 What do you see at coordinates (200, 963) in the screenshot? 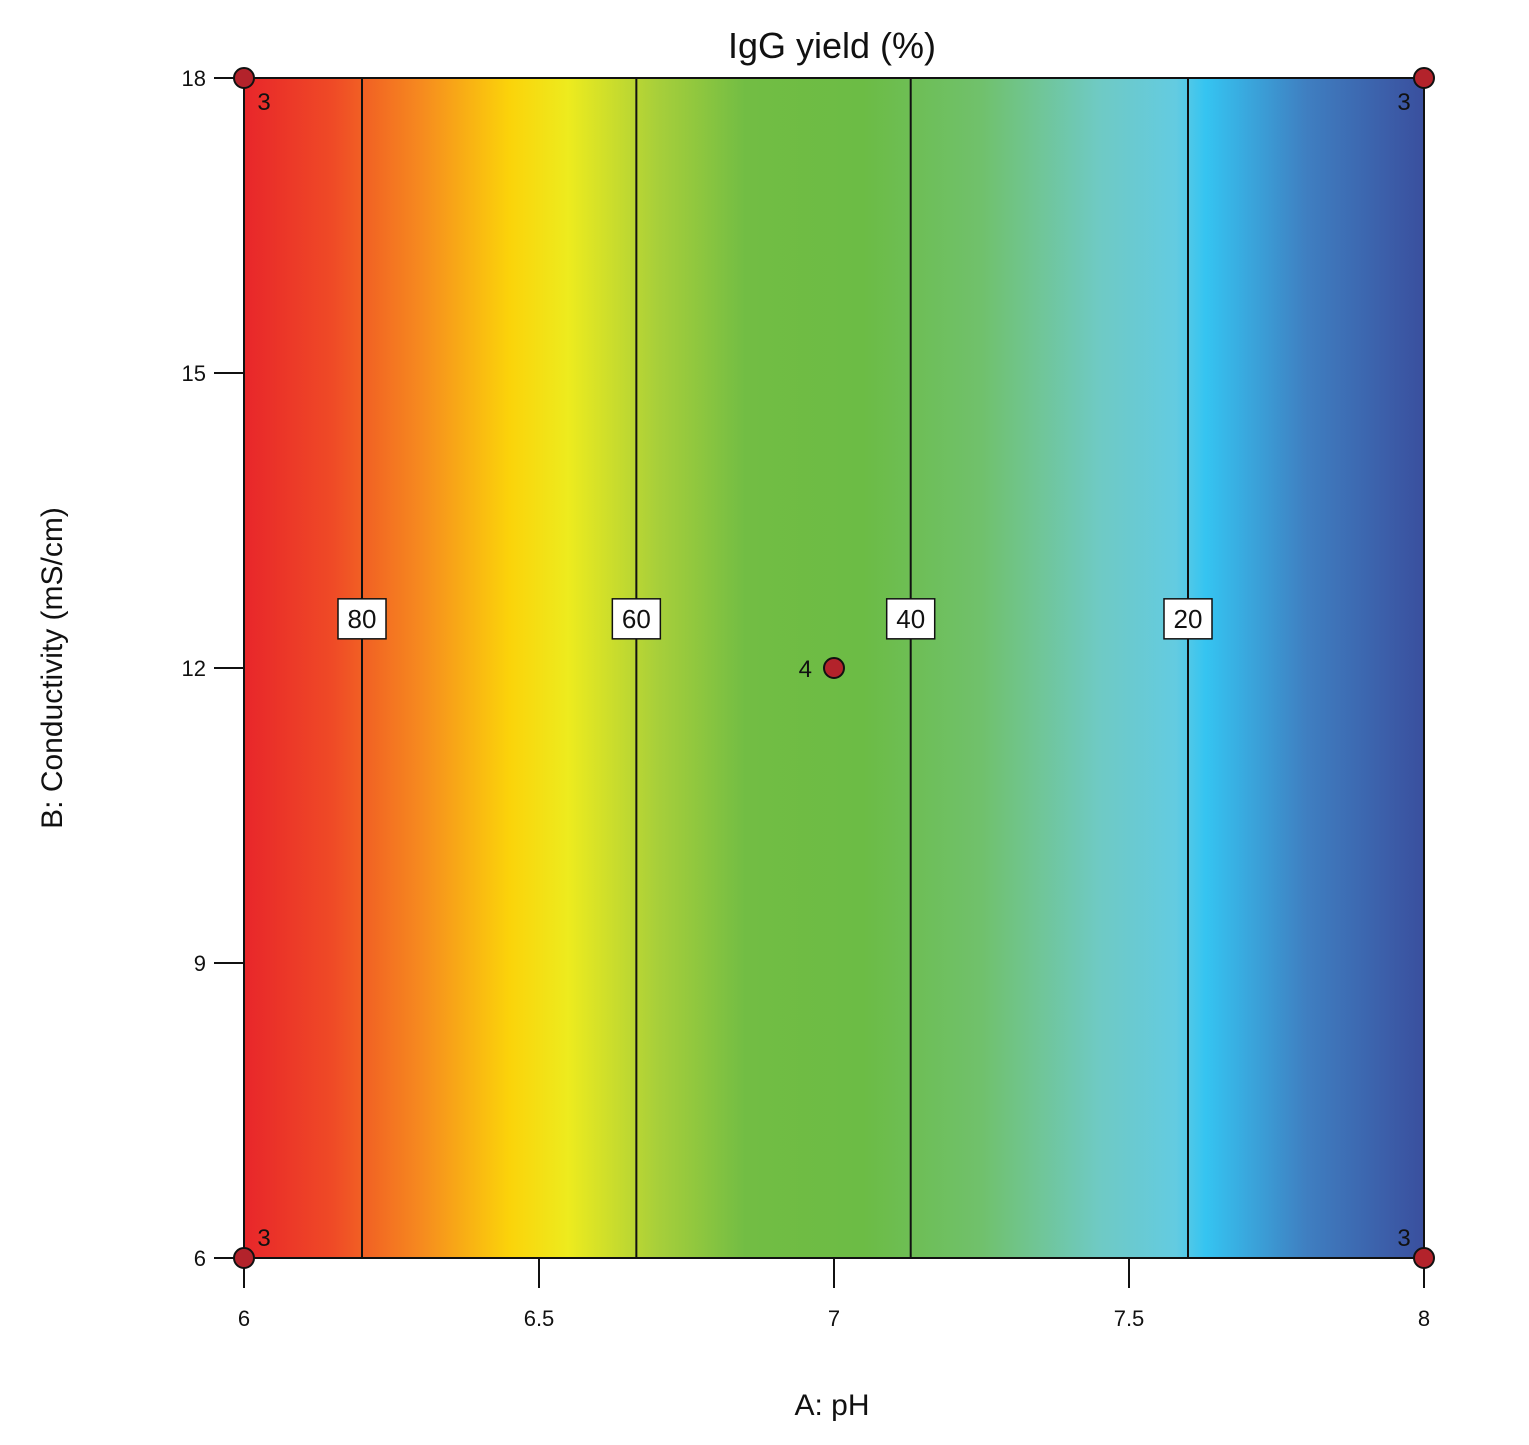
I see `y-tick-label: 9` at bounding box center [200, 963].